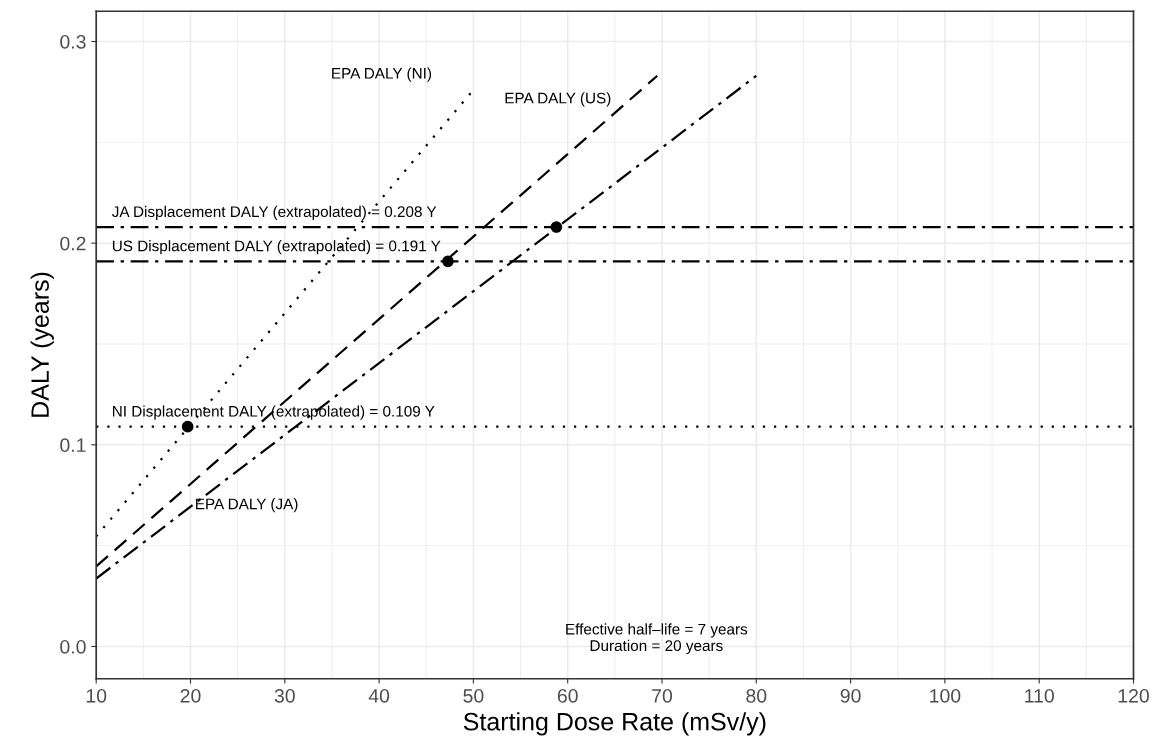 This screenshot has width=1159, height=750. Describe the element at coordinates (96, 695) in the screenshot. I see `x-tick-label: 10` at that location.